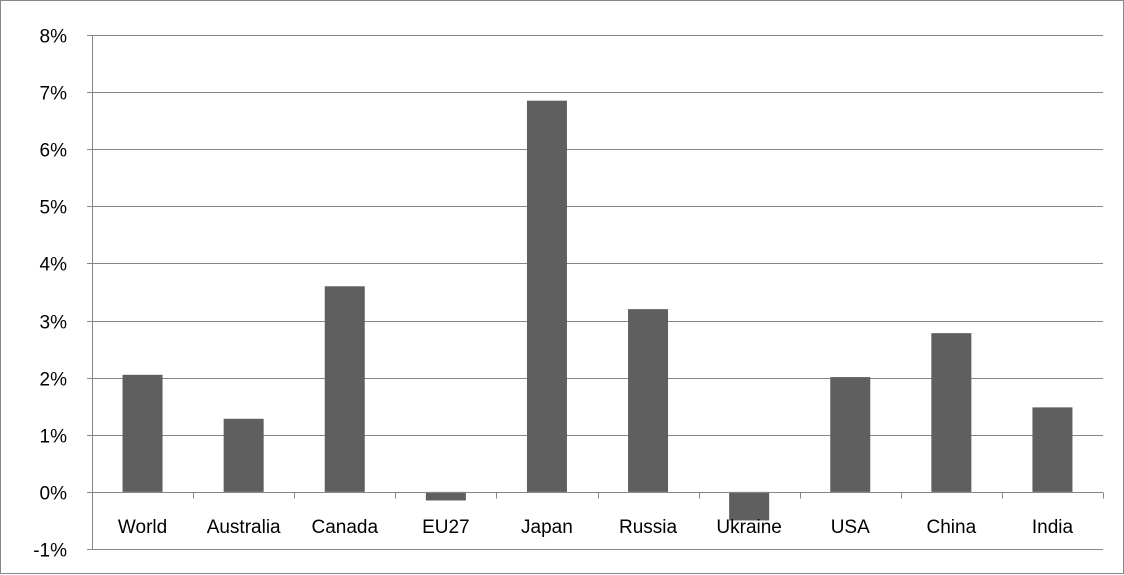  What do you see at coordinates (952, 527) in the screenshot?
I see `category-label: China` at bounding box center [952, 527].